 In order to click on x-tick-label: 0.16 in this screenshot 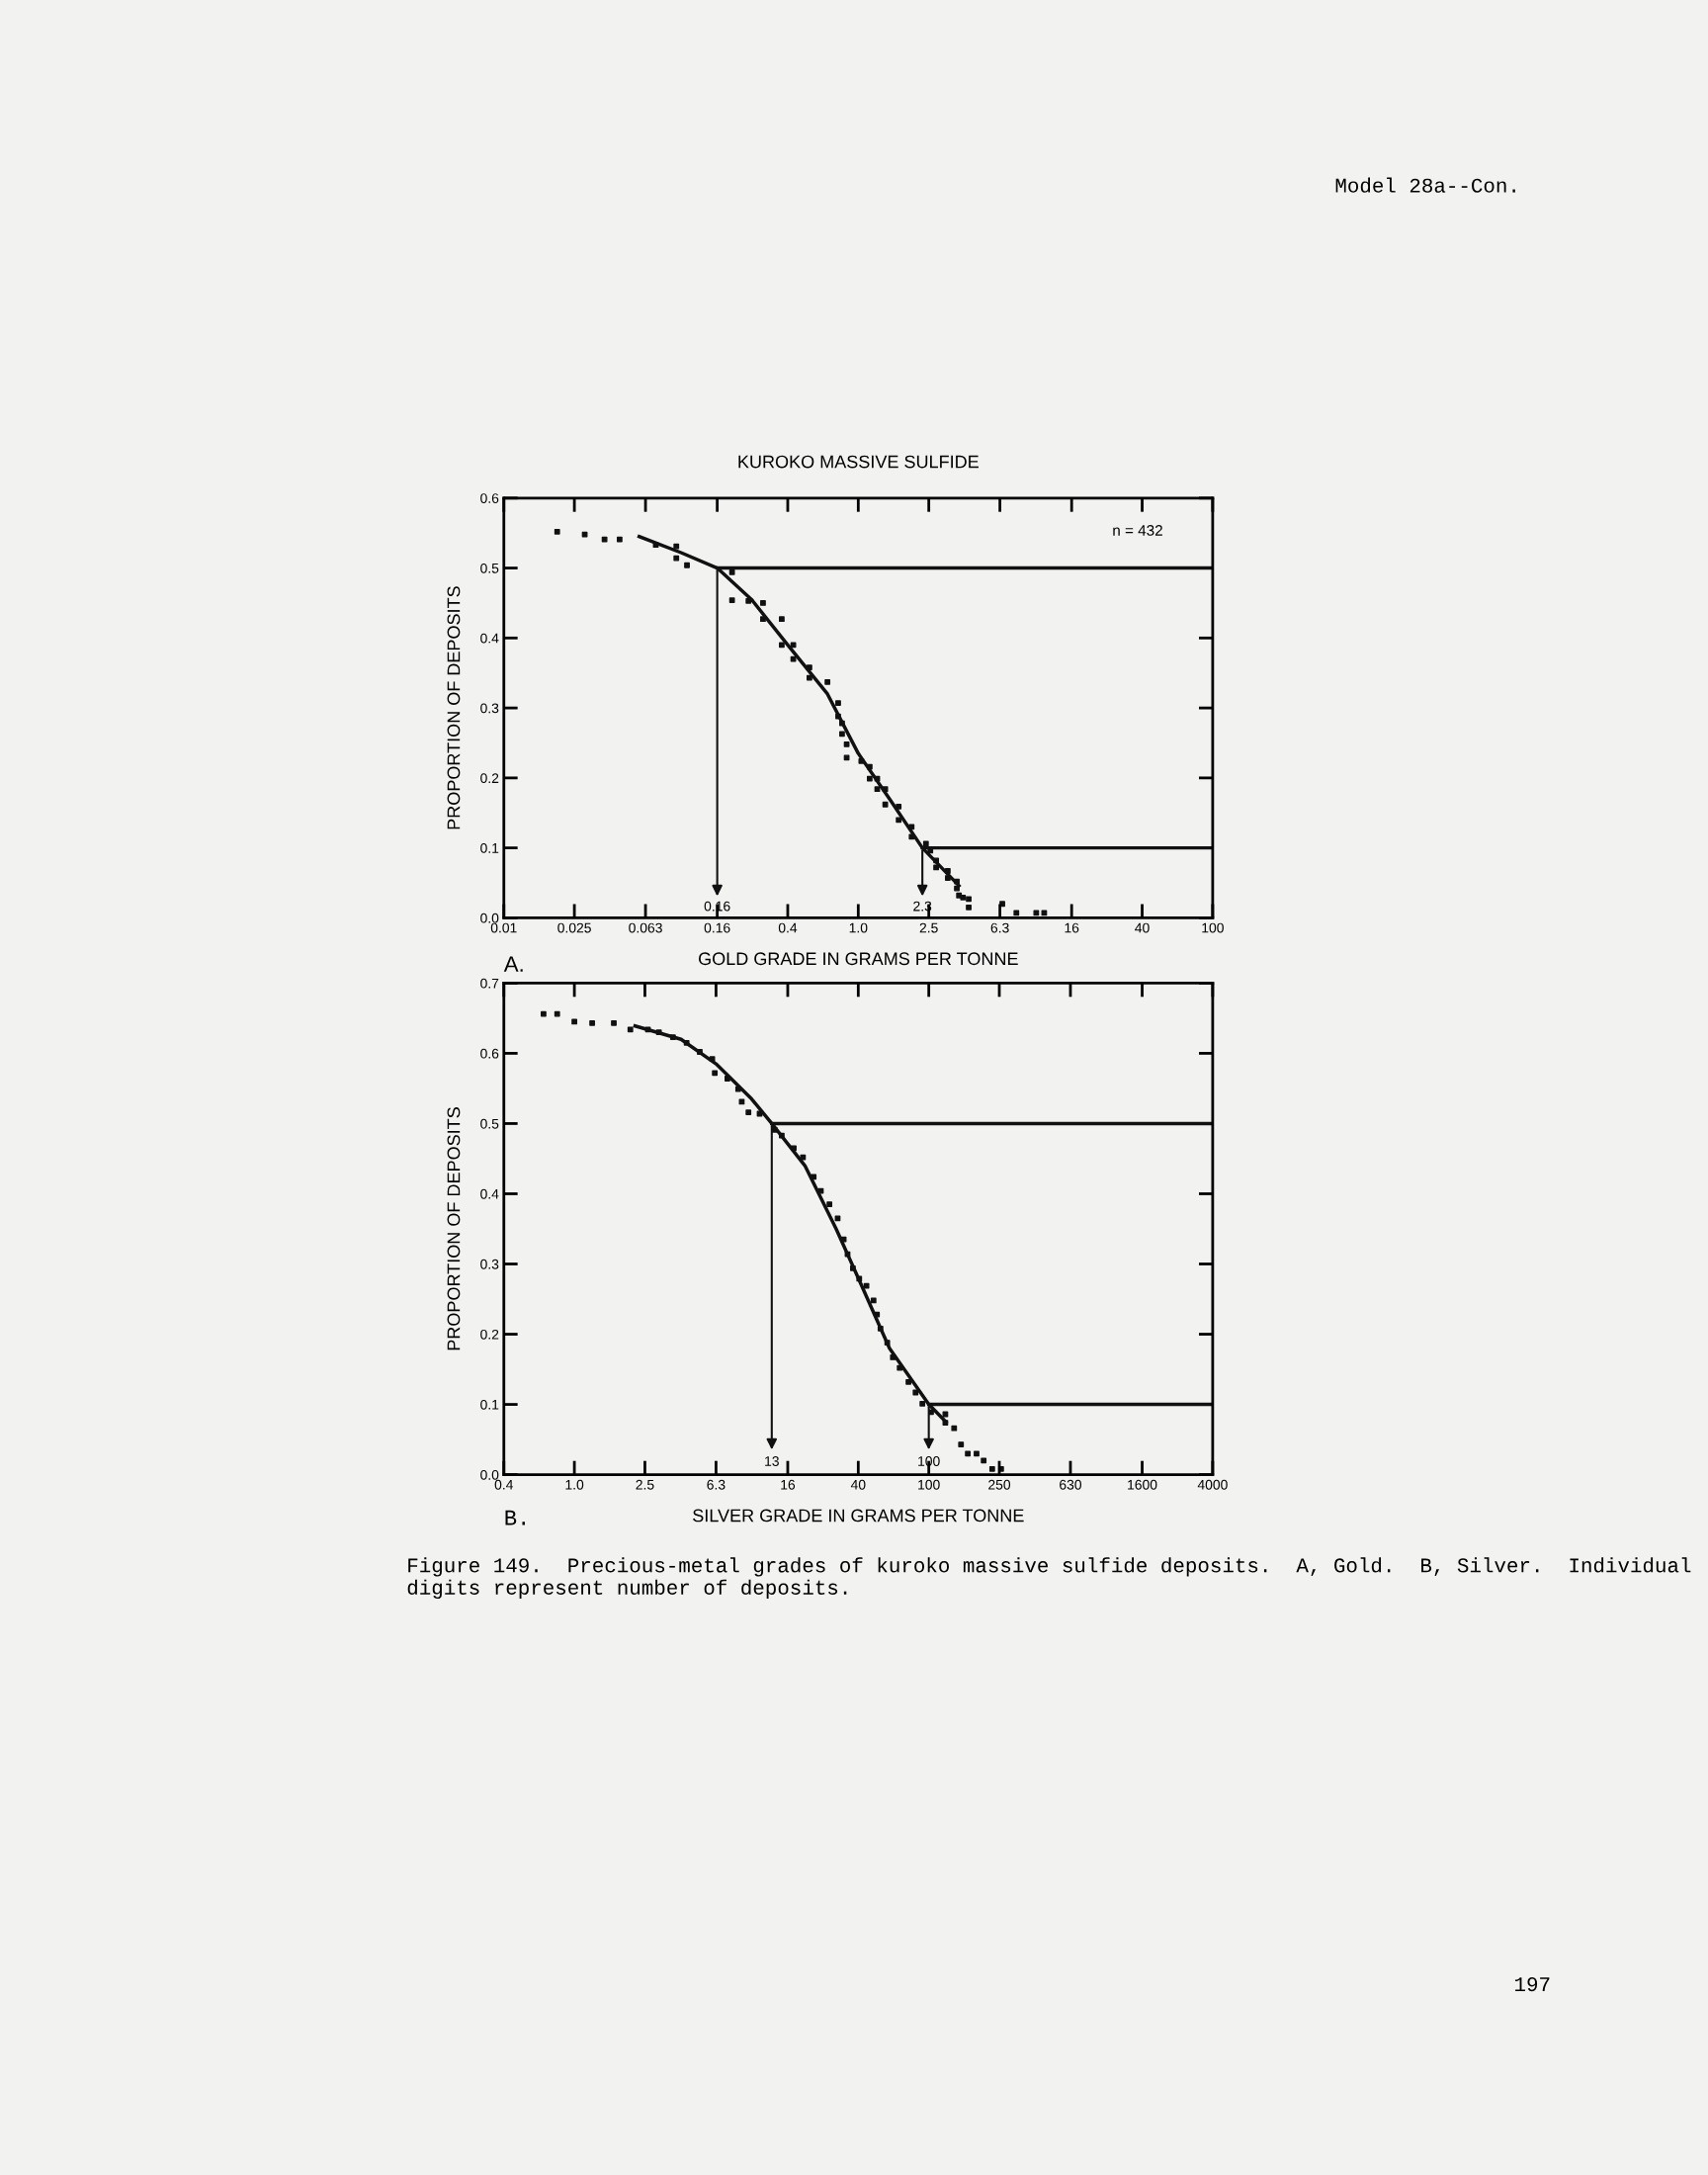, I will do `click(717, 928)`.